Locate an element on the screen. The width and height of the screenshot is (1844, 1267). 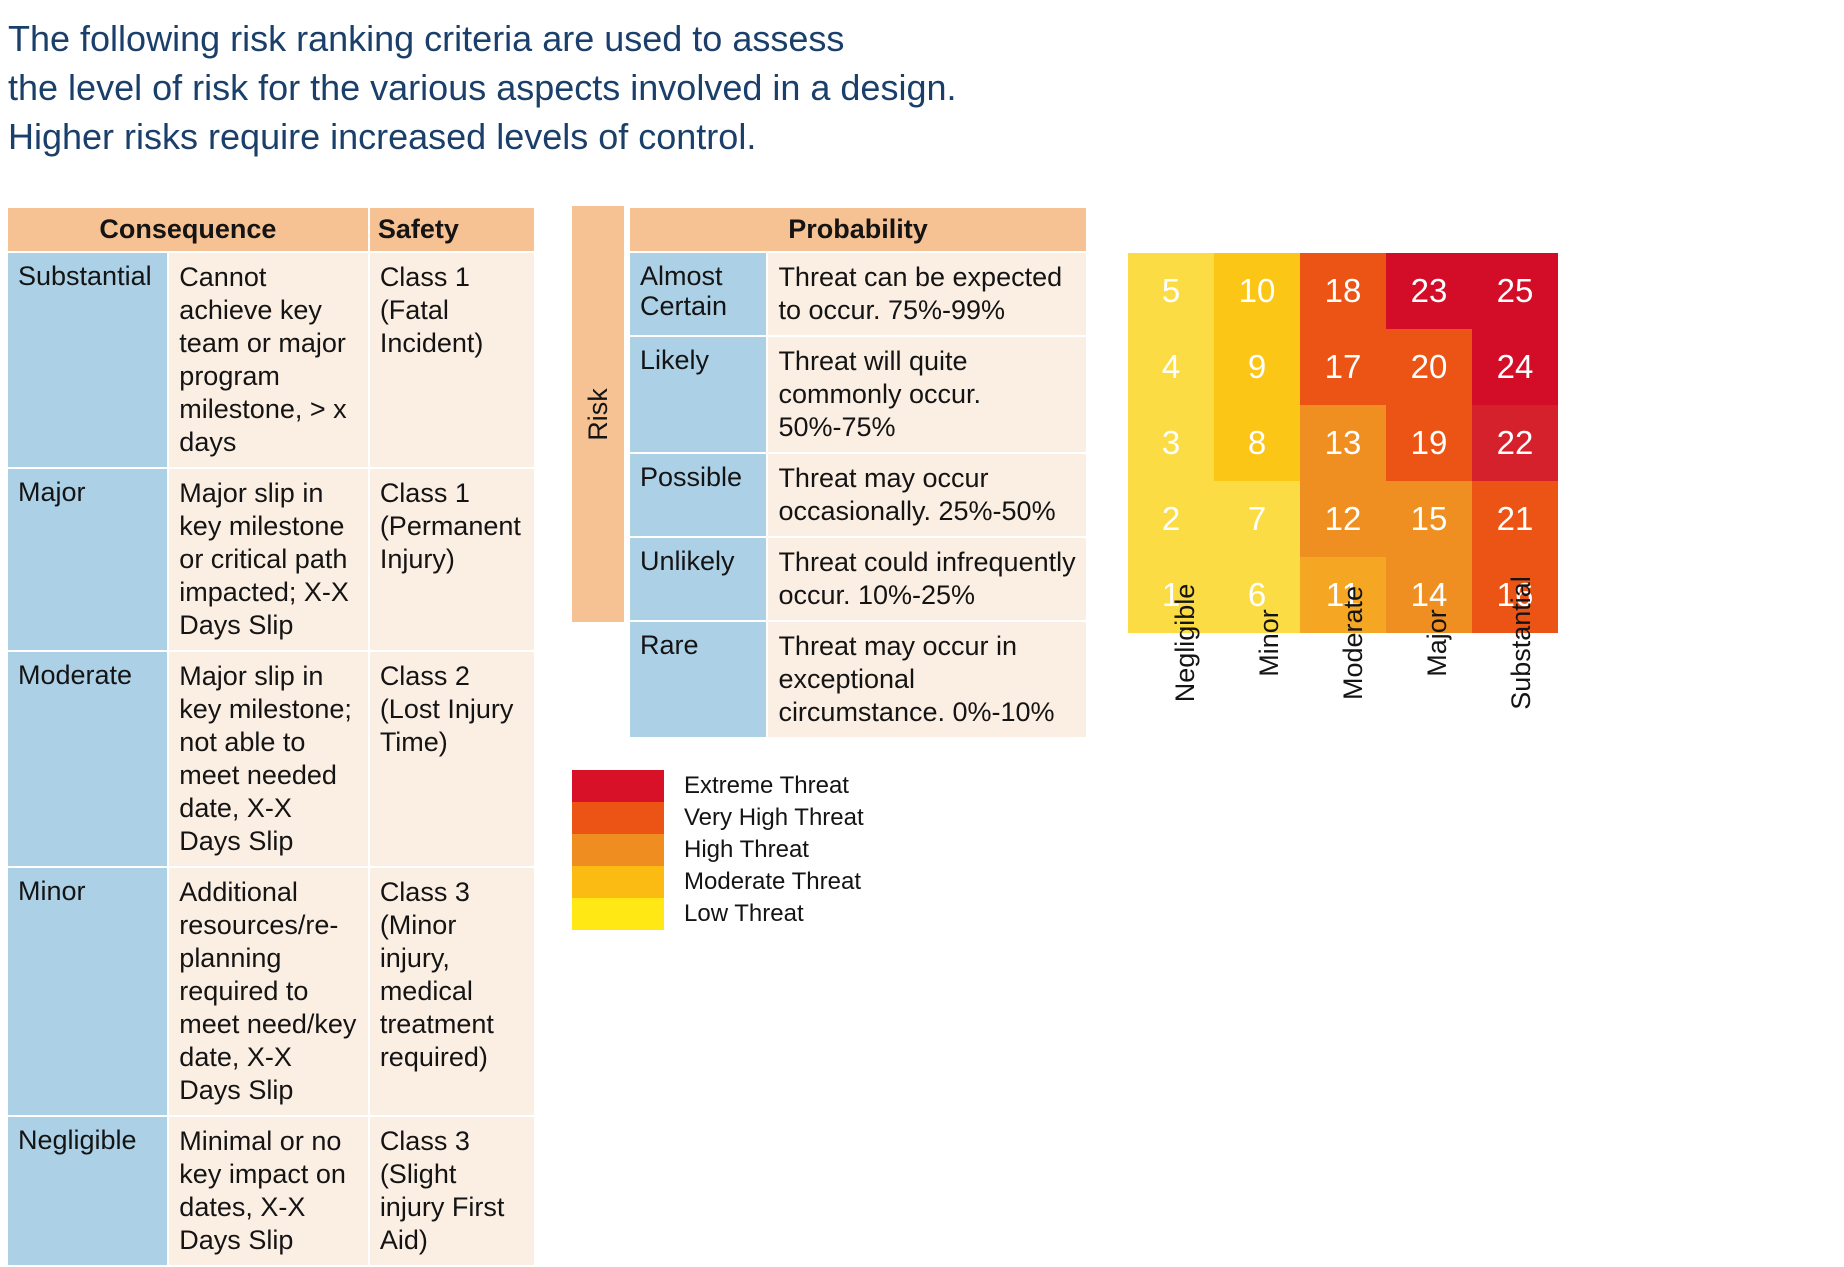
safety-class: Class 1 (Permanent Injury) is located at coordinates (451, 559).